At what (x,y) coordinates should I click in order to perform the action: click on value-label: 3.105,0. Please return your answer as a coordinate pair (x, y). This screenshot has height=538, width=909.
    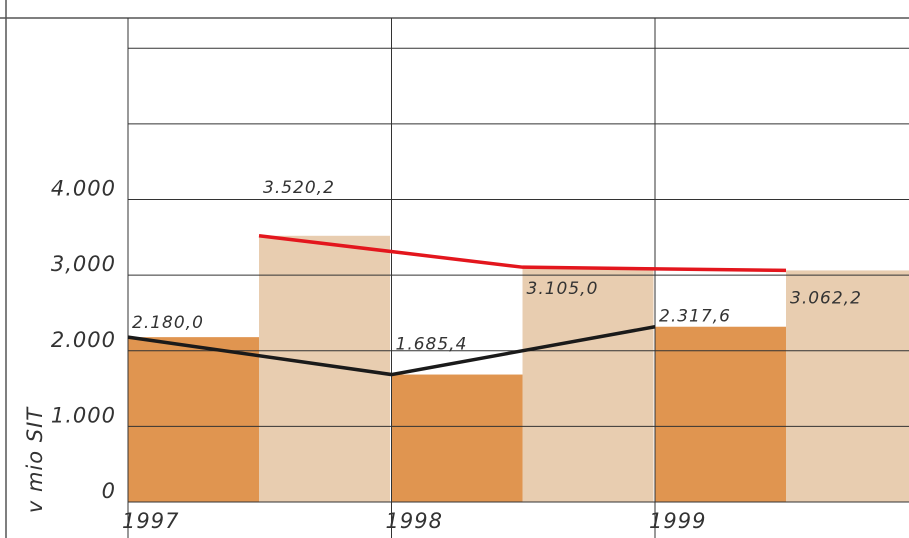
    Looking at the image, I should click on (563, 289).